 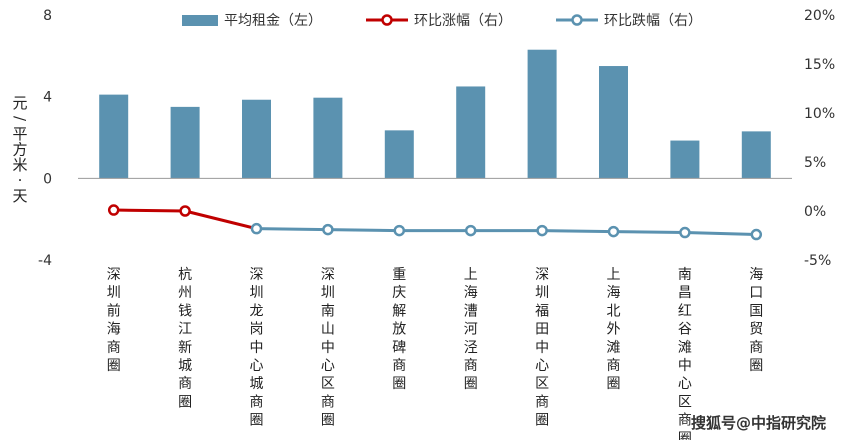 What do you see at coordinates (185, 293) in the screenshot?
I see `category-label-char: 州` at bounding box center [185, 293].